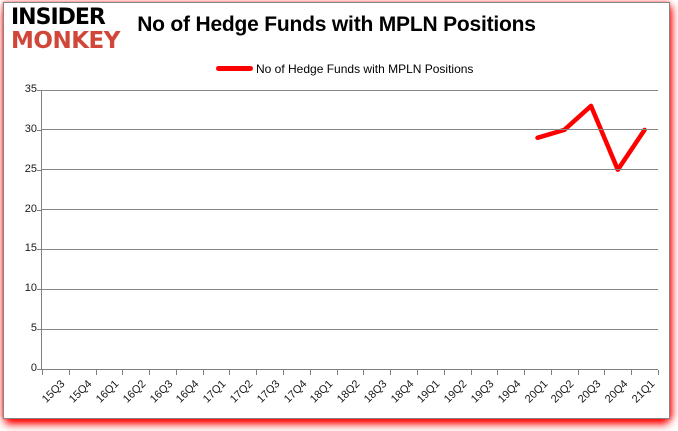 This screenshot has height=431, width=678. What do you see at coordinates (365, 68) in the screenshot?
I see `legend-label: No of Hedge Funds with MPLN Positions` at bounding box center [365, 68].